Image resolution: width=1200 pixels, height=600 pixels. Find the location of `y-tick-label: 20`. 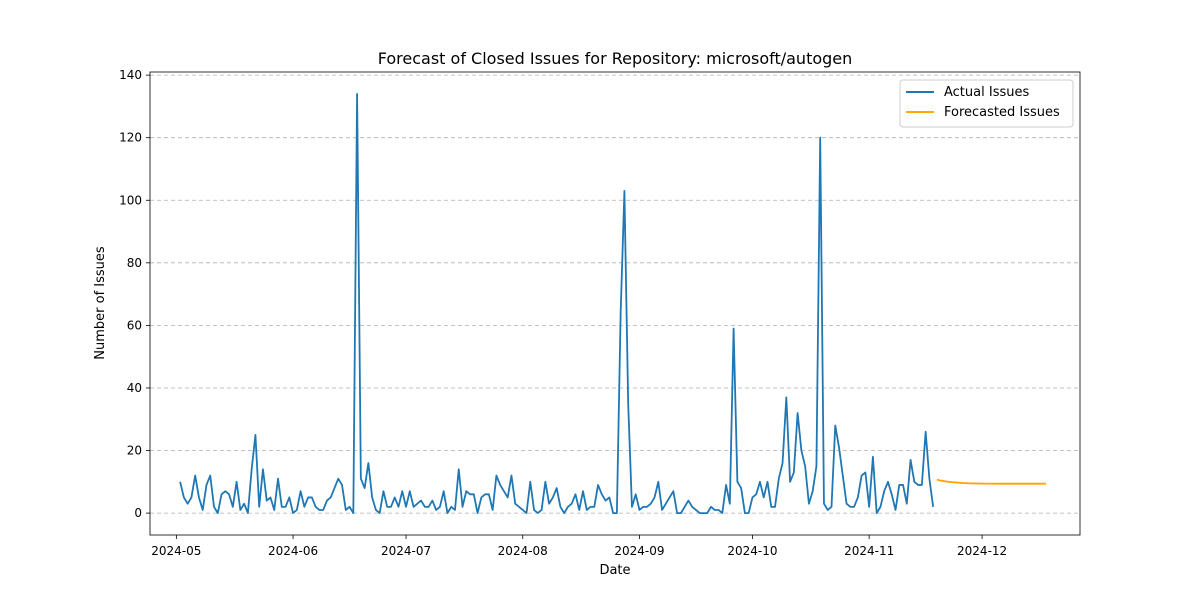

y-tick-label: 20 is located at coordinates (134, 451).